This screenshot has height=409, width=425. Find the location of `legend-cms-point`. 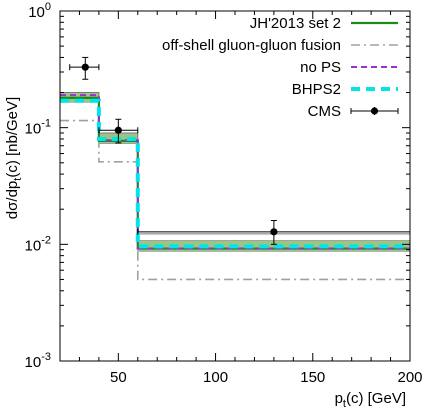

legend-cms-point is located at coordinates (374, 111).